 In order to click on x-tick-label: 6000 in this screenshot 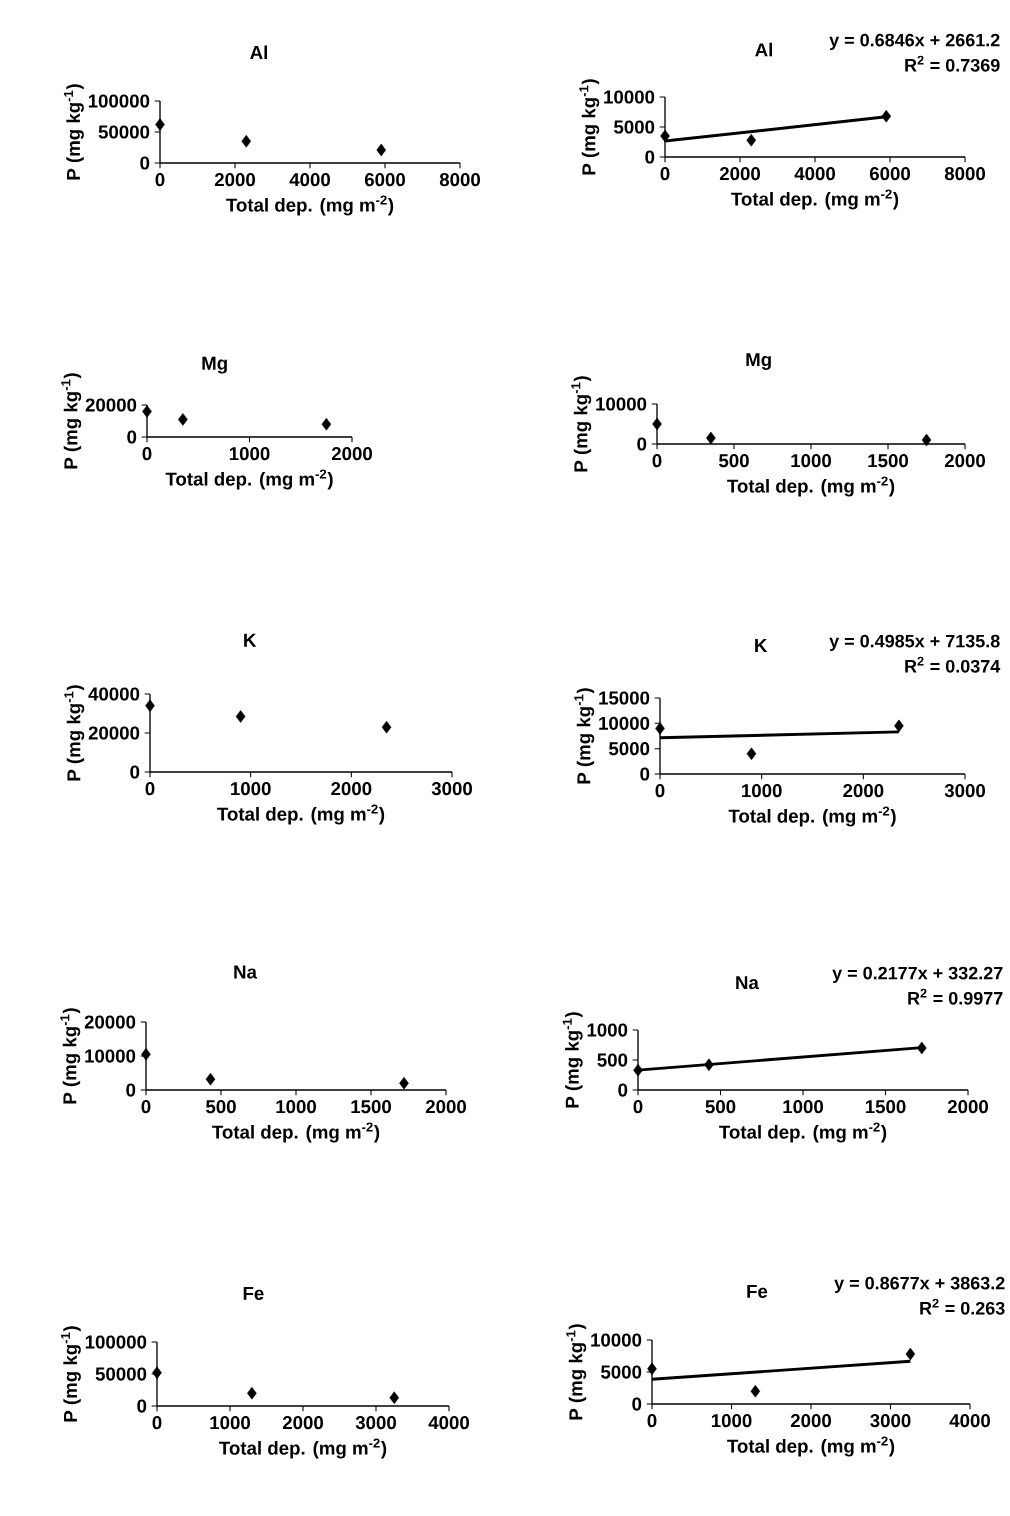, I will do `click(384, 180)`.